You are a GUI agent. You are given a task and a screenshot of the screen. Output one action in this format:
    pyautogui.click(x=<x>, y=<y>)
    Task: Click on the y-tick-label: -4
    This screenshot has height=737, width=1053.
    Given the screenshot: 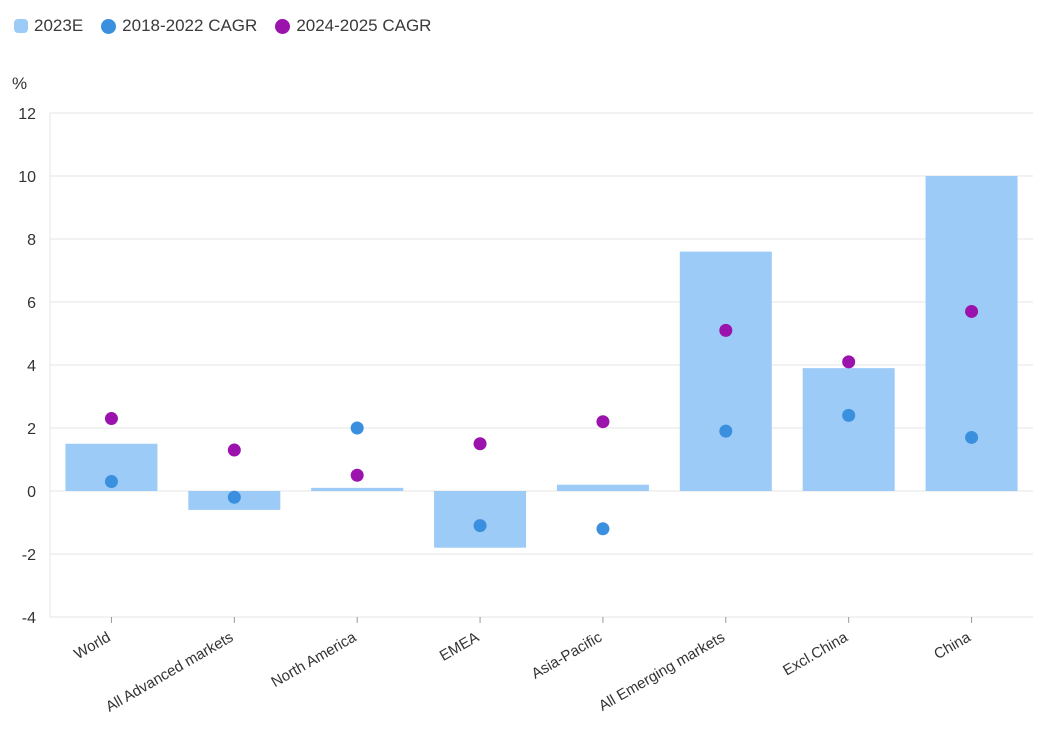 What is the action you would take?
    pyautogui.click(x=29, y=618)
    